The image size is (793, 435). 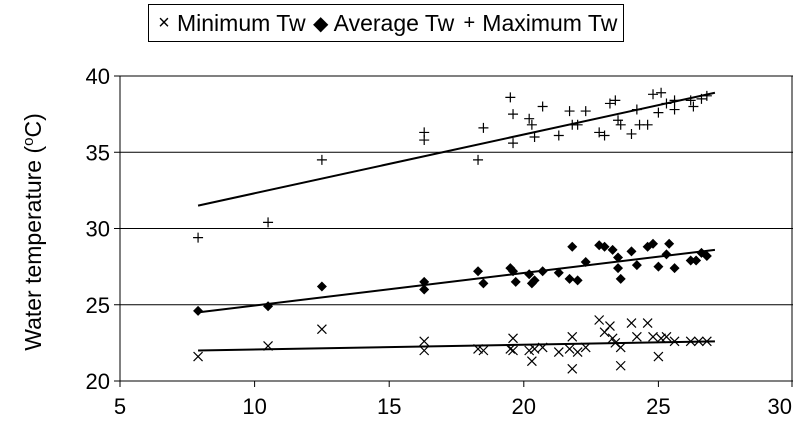 I want to click on x-tick-label-20: 20, so click(x=524, y=406).